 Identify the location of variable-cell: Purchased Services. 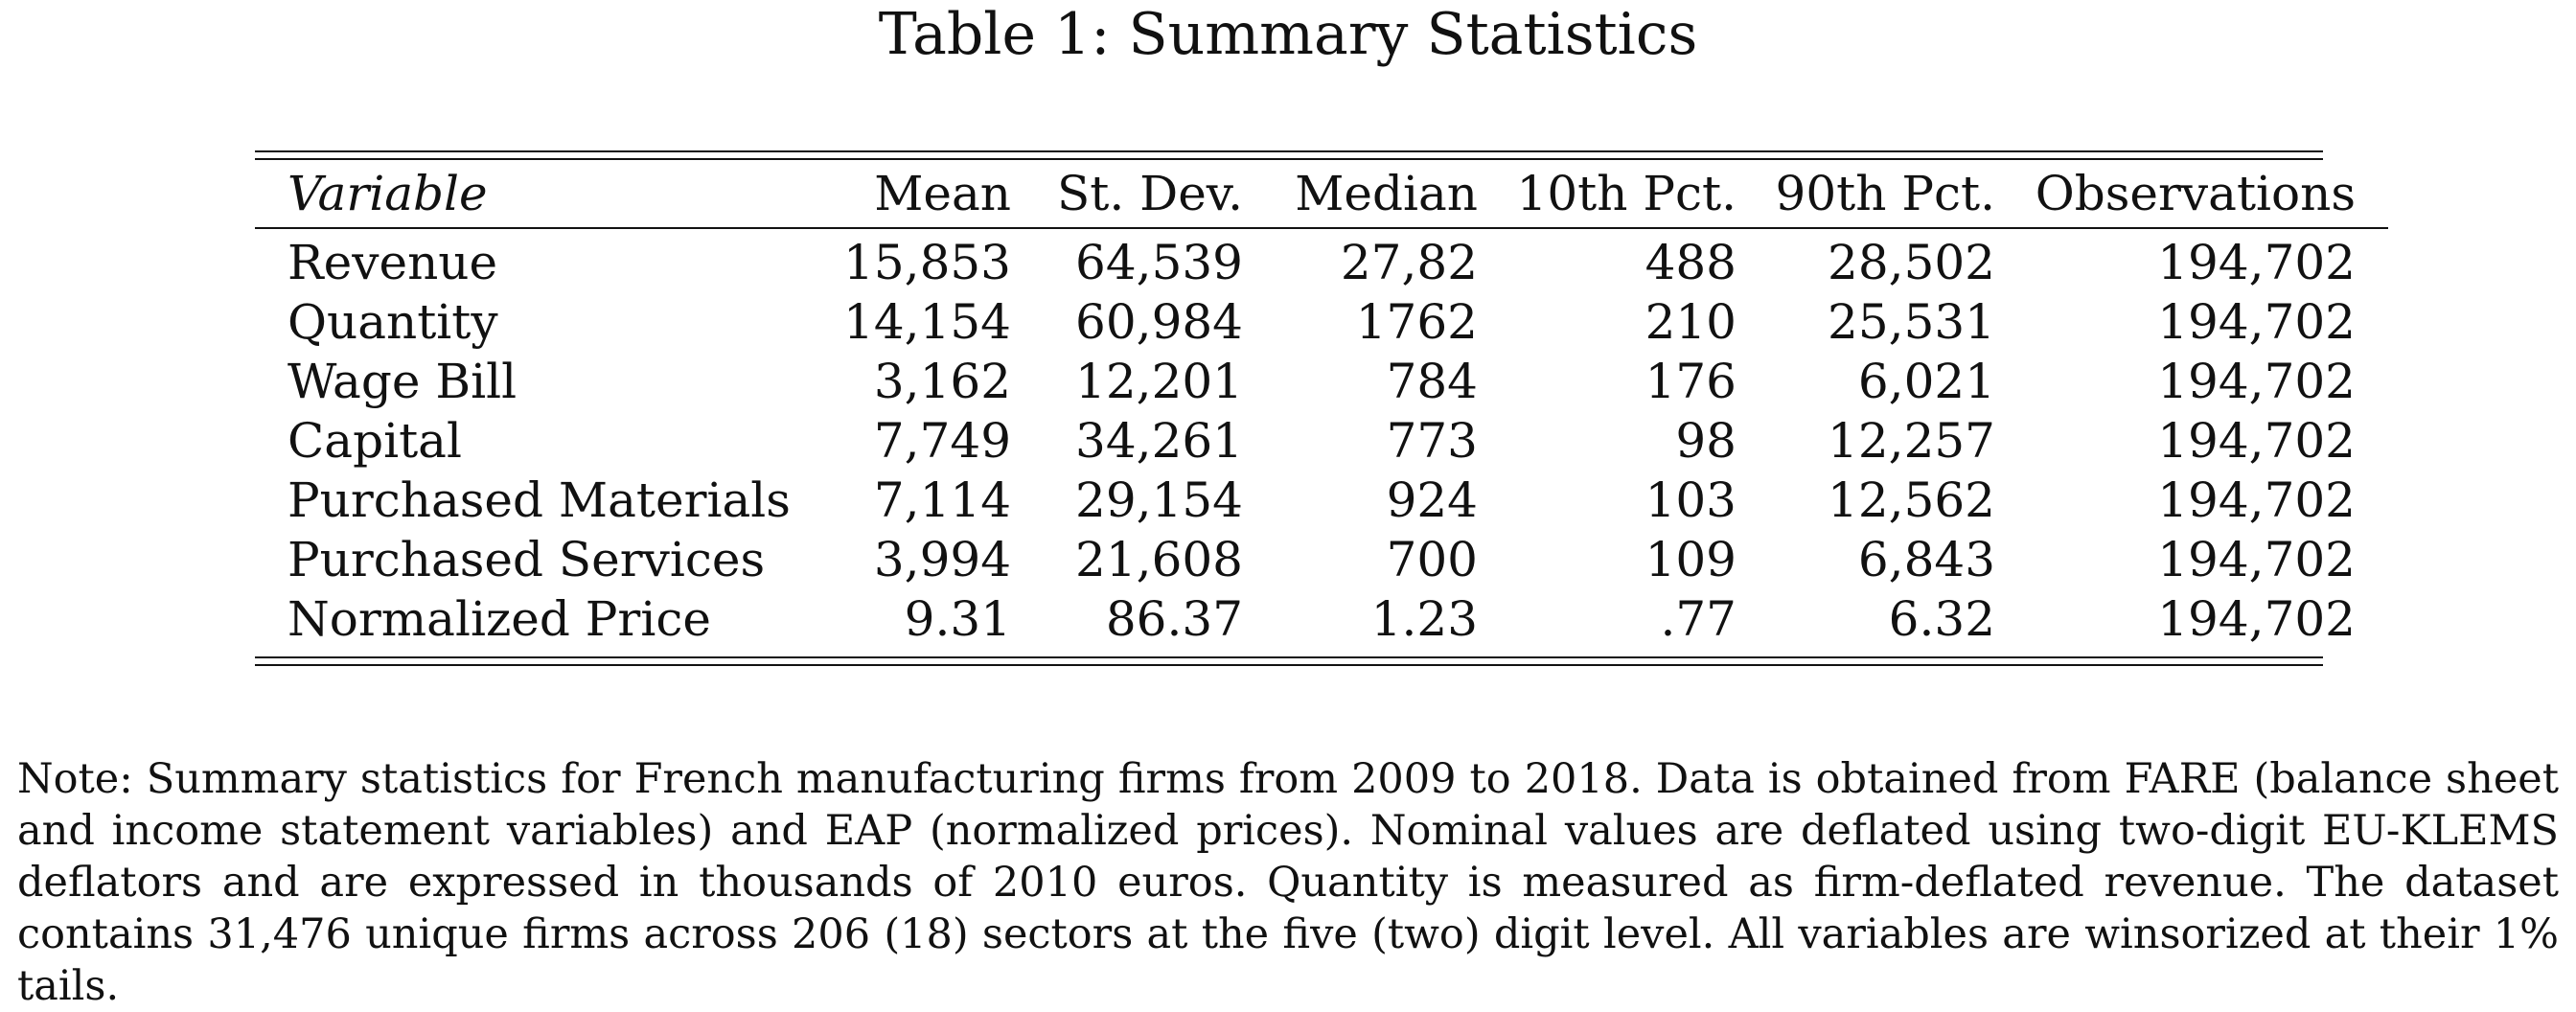
(527, 559).